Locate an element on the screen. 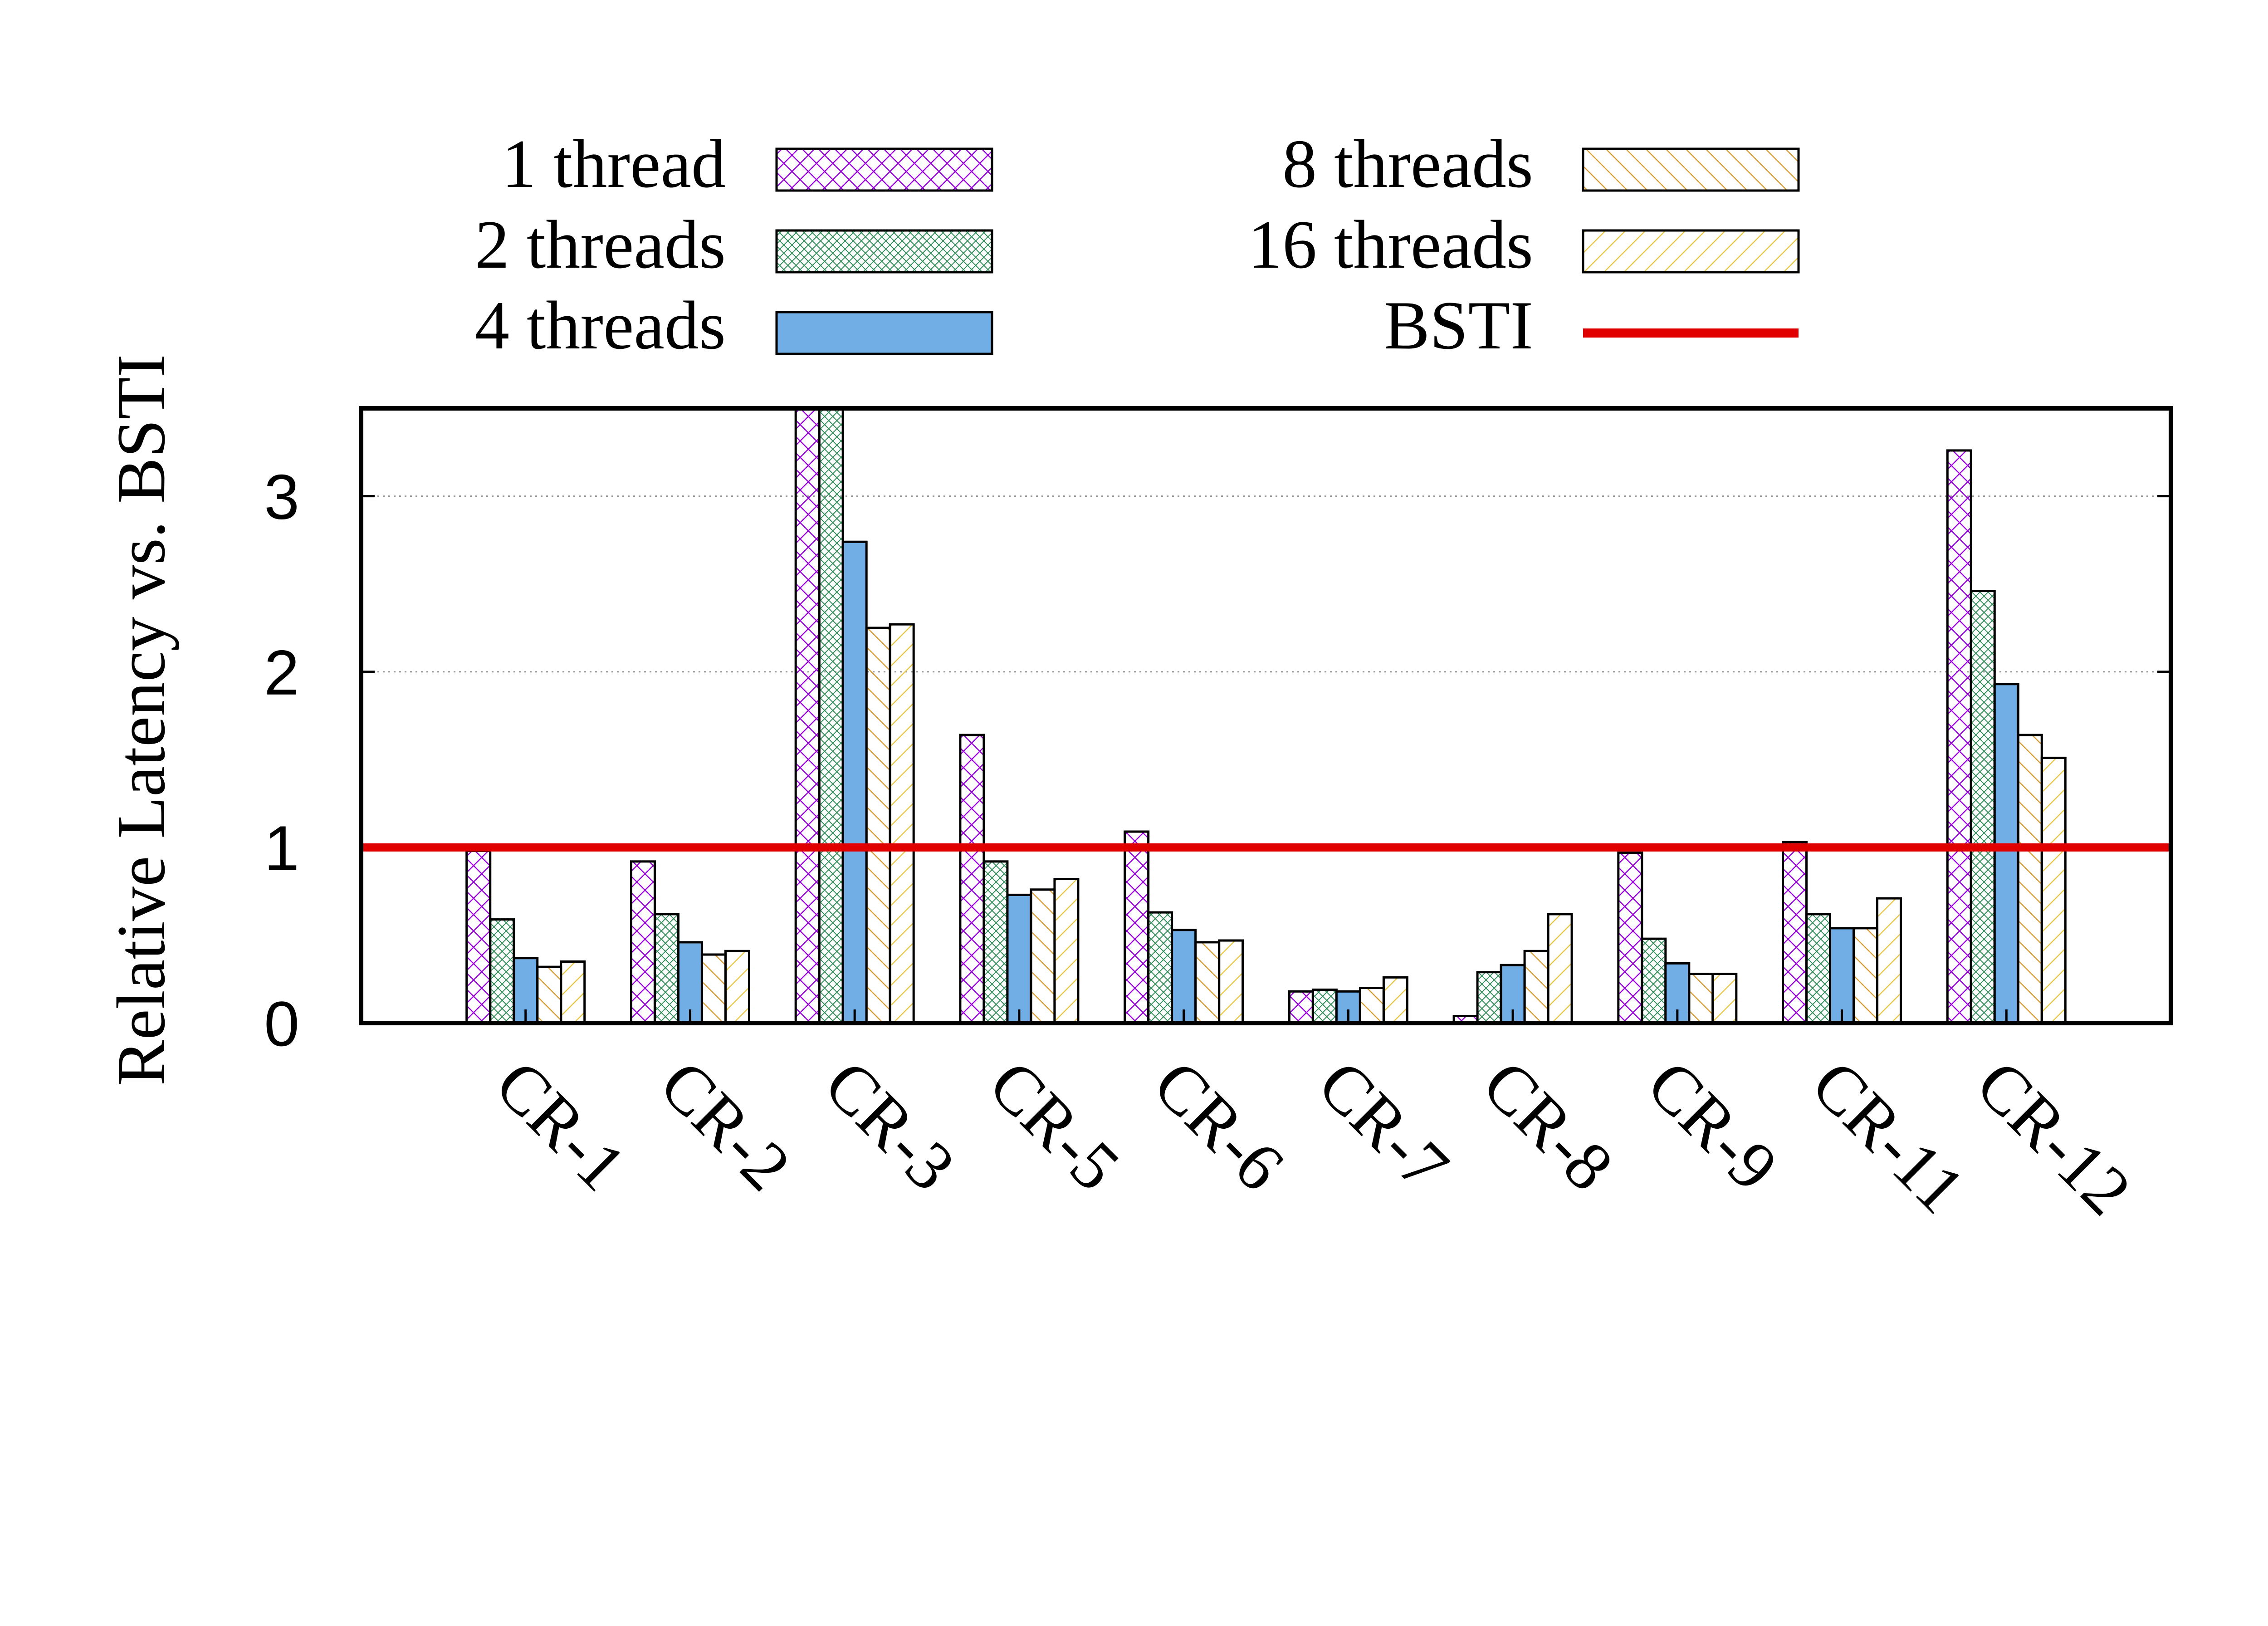  x-tick-label-cr-5: CR-5 is located at coordinates (1054, 1125).